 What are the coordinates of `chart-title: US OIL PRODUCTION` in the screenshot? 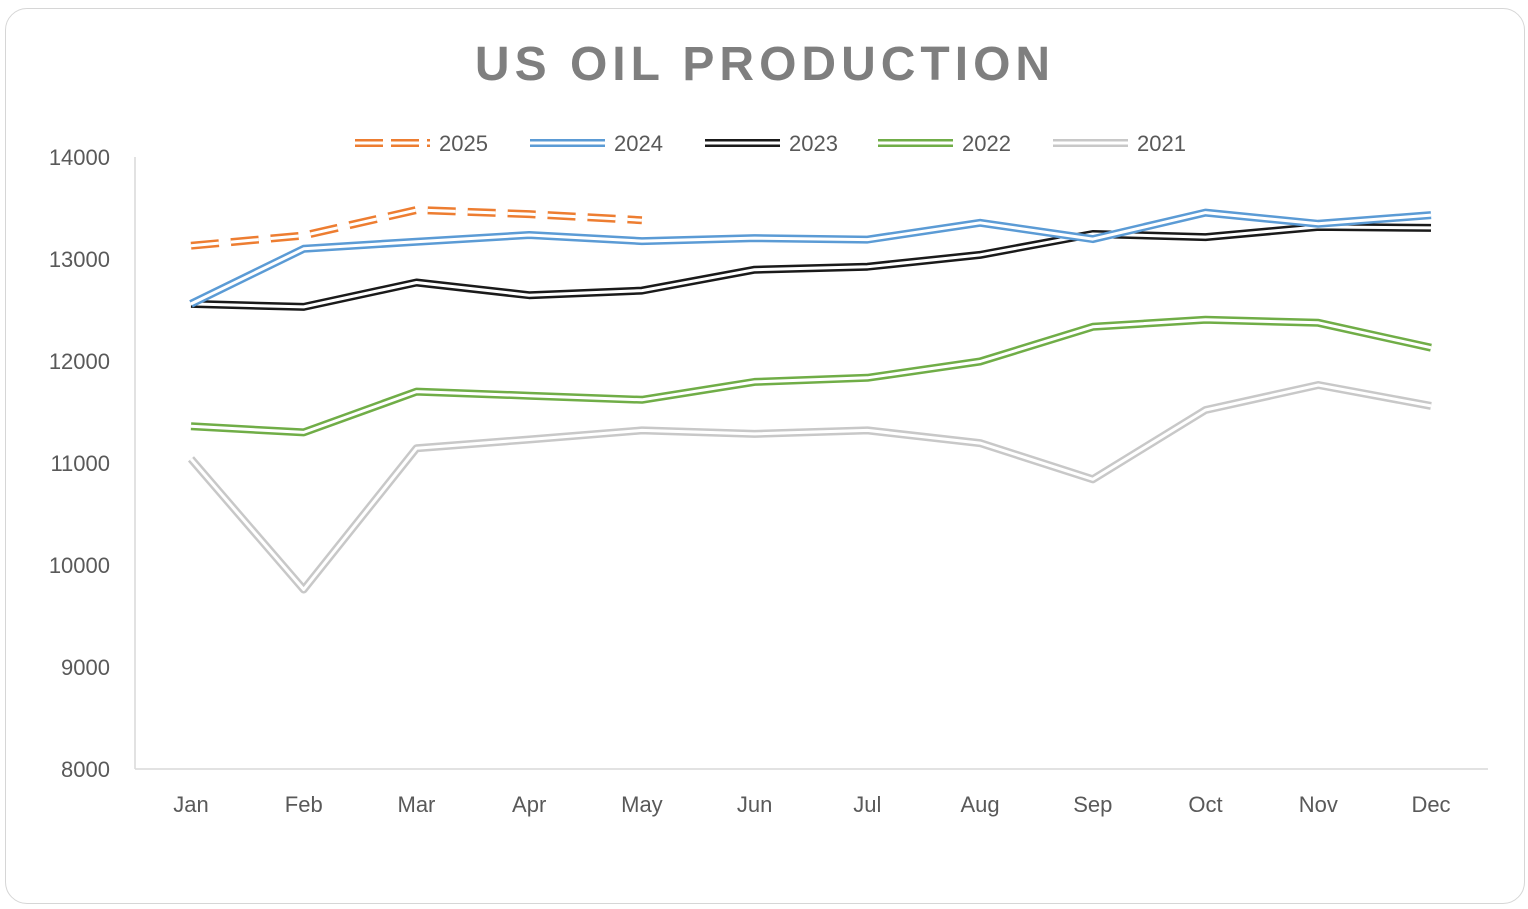 It's located at (765, 64).